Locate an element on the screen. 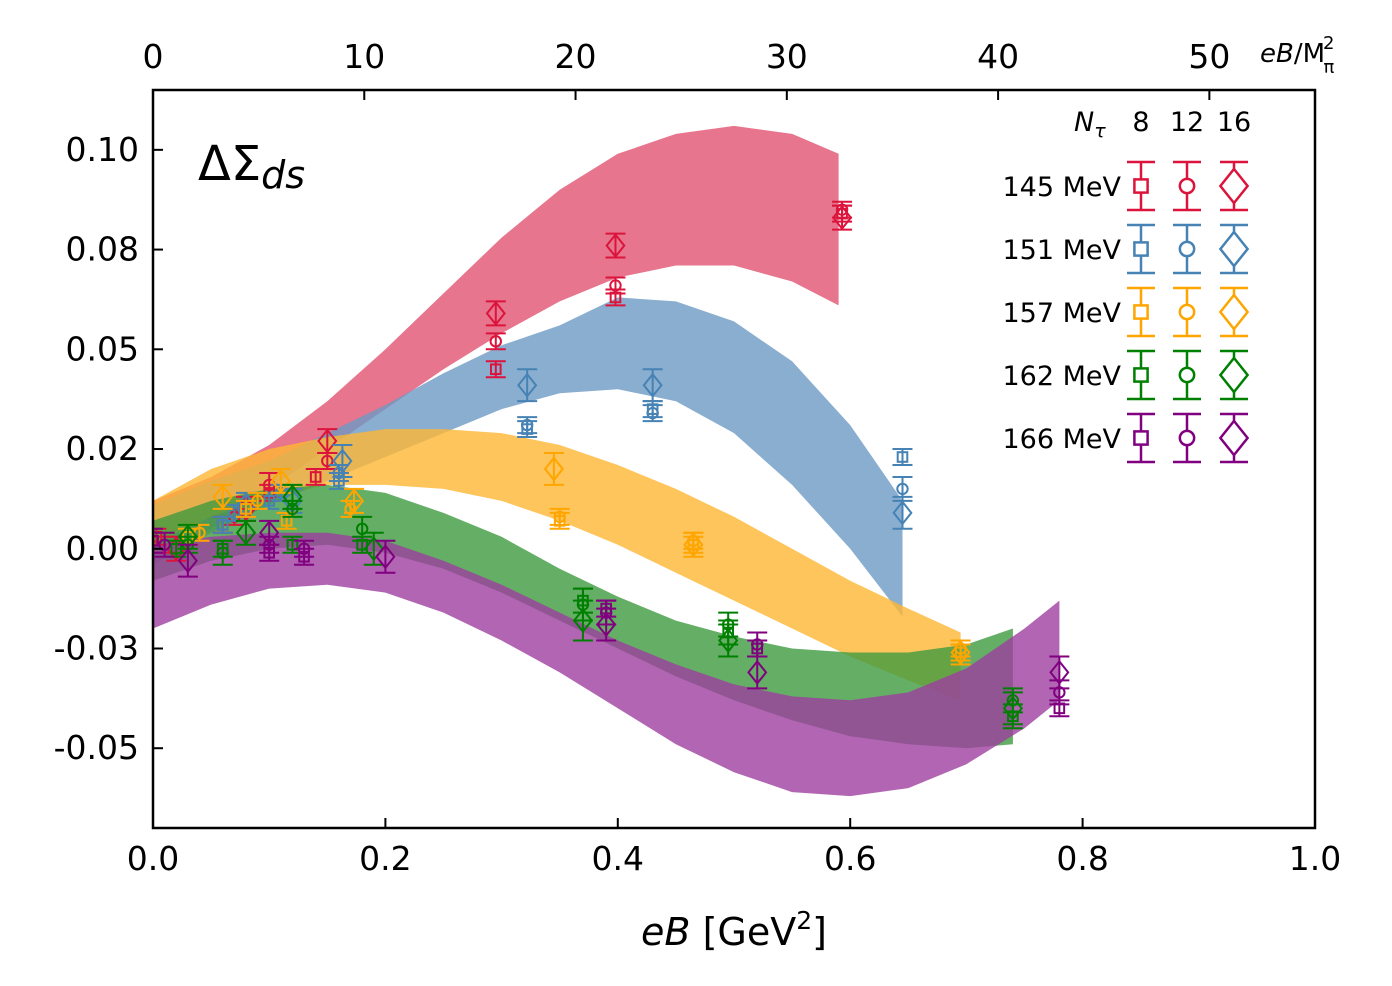 The height and width of the screenshot is (986, 1392). top-tick-label: 10 is located at coordinates (364, 56).